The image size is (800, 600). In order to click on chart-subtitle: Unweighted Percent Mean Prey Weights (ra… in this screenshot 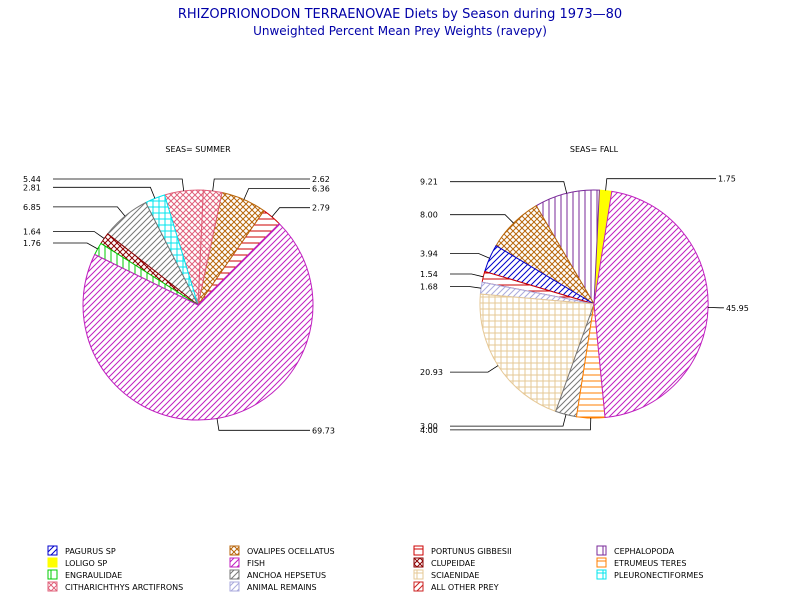, I will do `click(400, 31)`.